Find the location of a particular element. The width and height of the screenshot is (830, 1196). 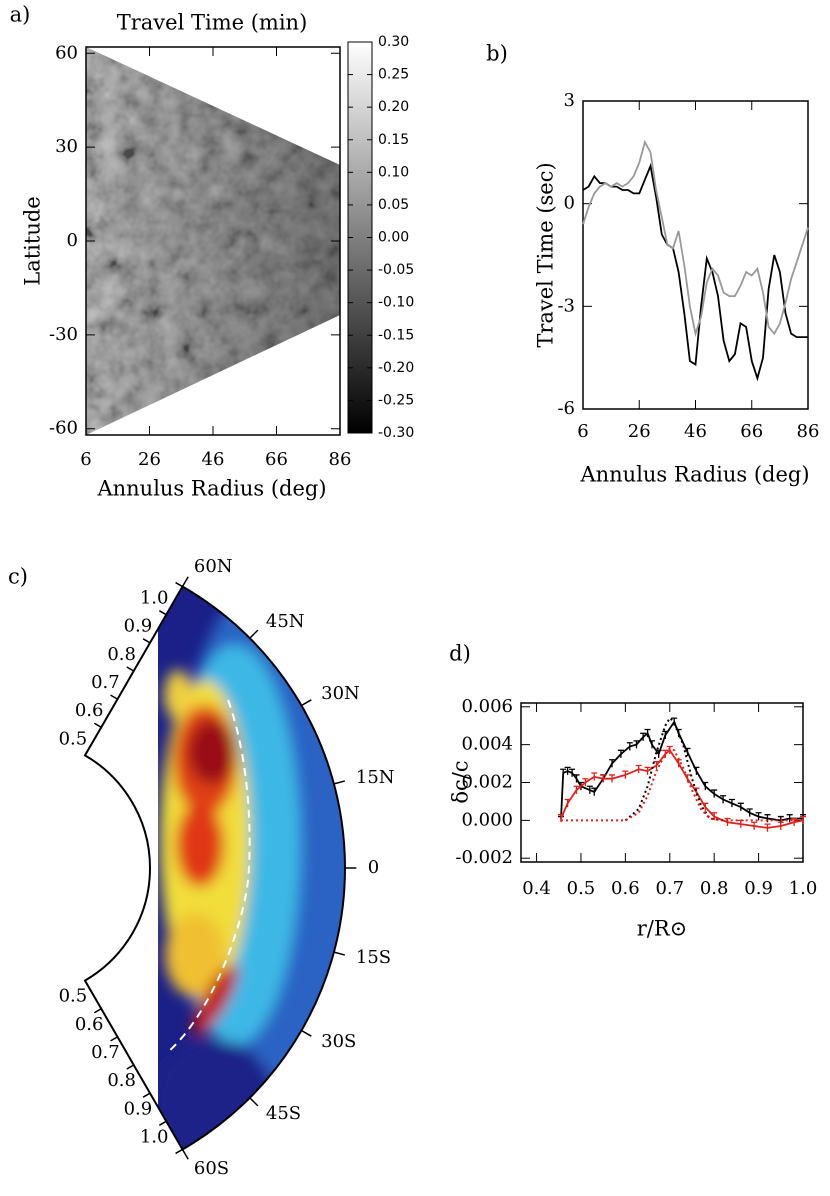

x-tick-label: 1.0 is located at coordinates (803, 888).